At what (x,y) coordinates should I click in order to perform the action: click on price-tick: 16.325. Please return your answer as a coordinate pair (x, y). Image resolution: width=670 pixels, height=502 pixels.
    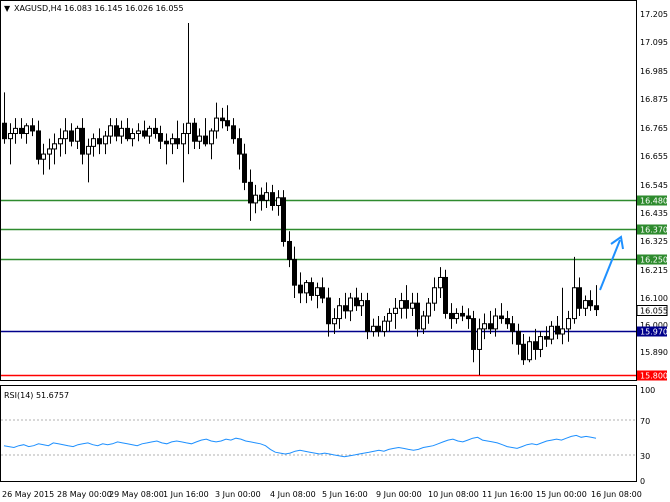
    Looking at the image, I should click on (654, 241).